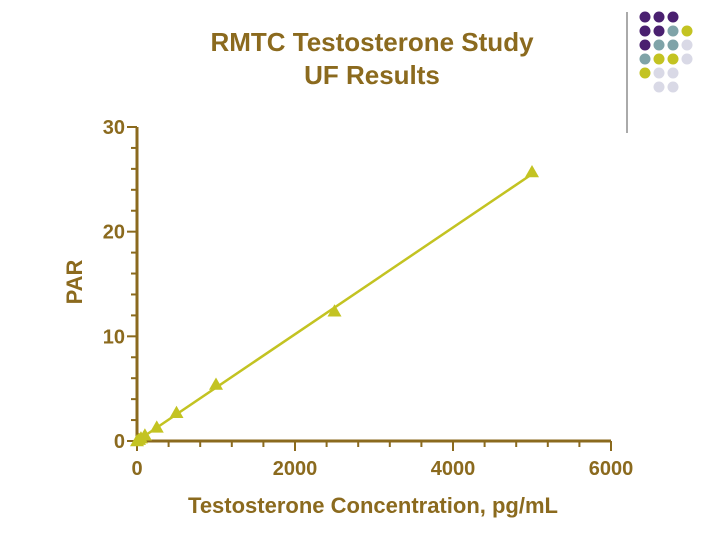 Image resolution: width=720 pixels, height=540 pixels. Describe the element at coordinates (372, 75) in the screenshot. I see `chart-subtitle: UF Results` at that location.